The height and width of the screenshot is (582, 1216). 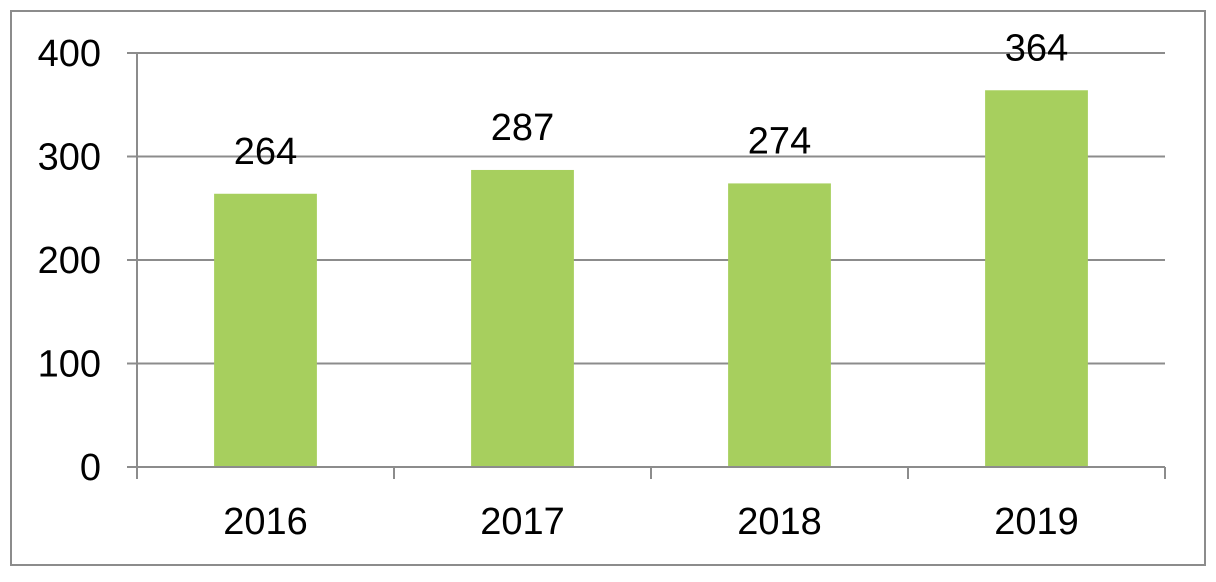 What do you see at coordinates (522, 318) in the screenshot?
I see `bar-2017` at bounding box center [522, 318].